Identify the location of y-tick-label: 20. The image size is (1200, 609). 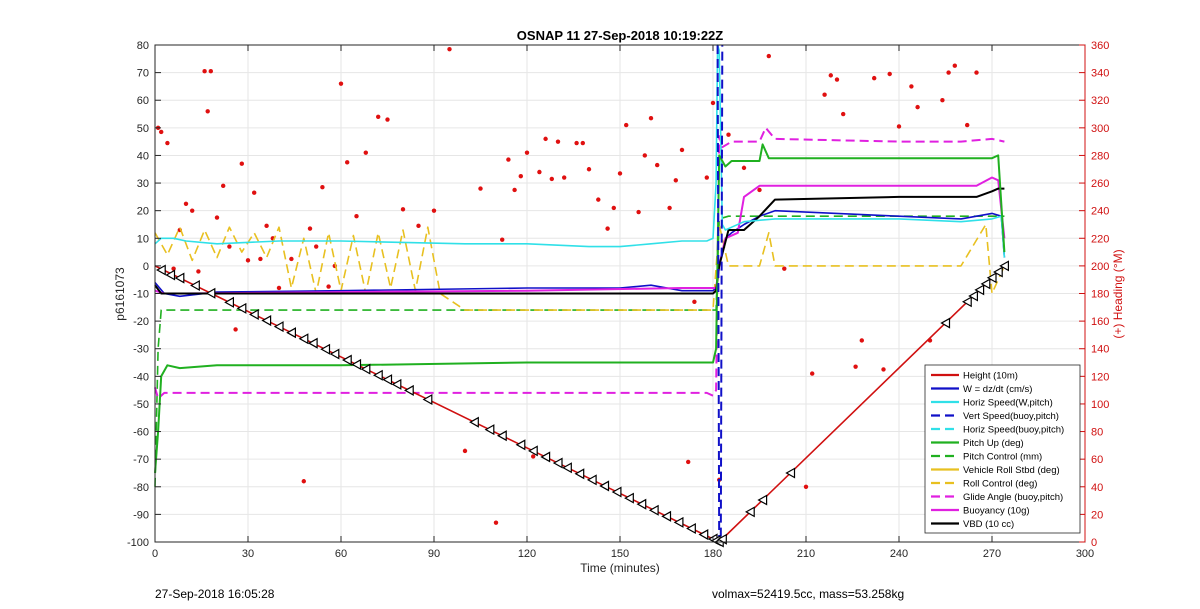
(143, 212).